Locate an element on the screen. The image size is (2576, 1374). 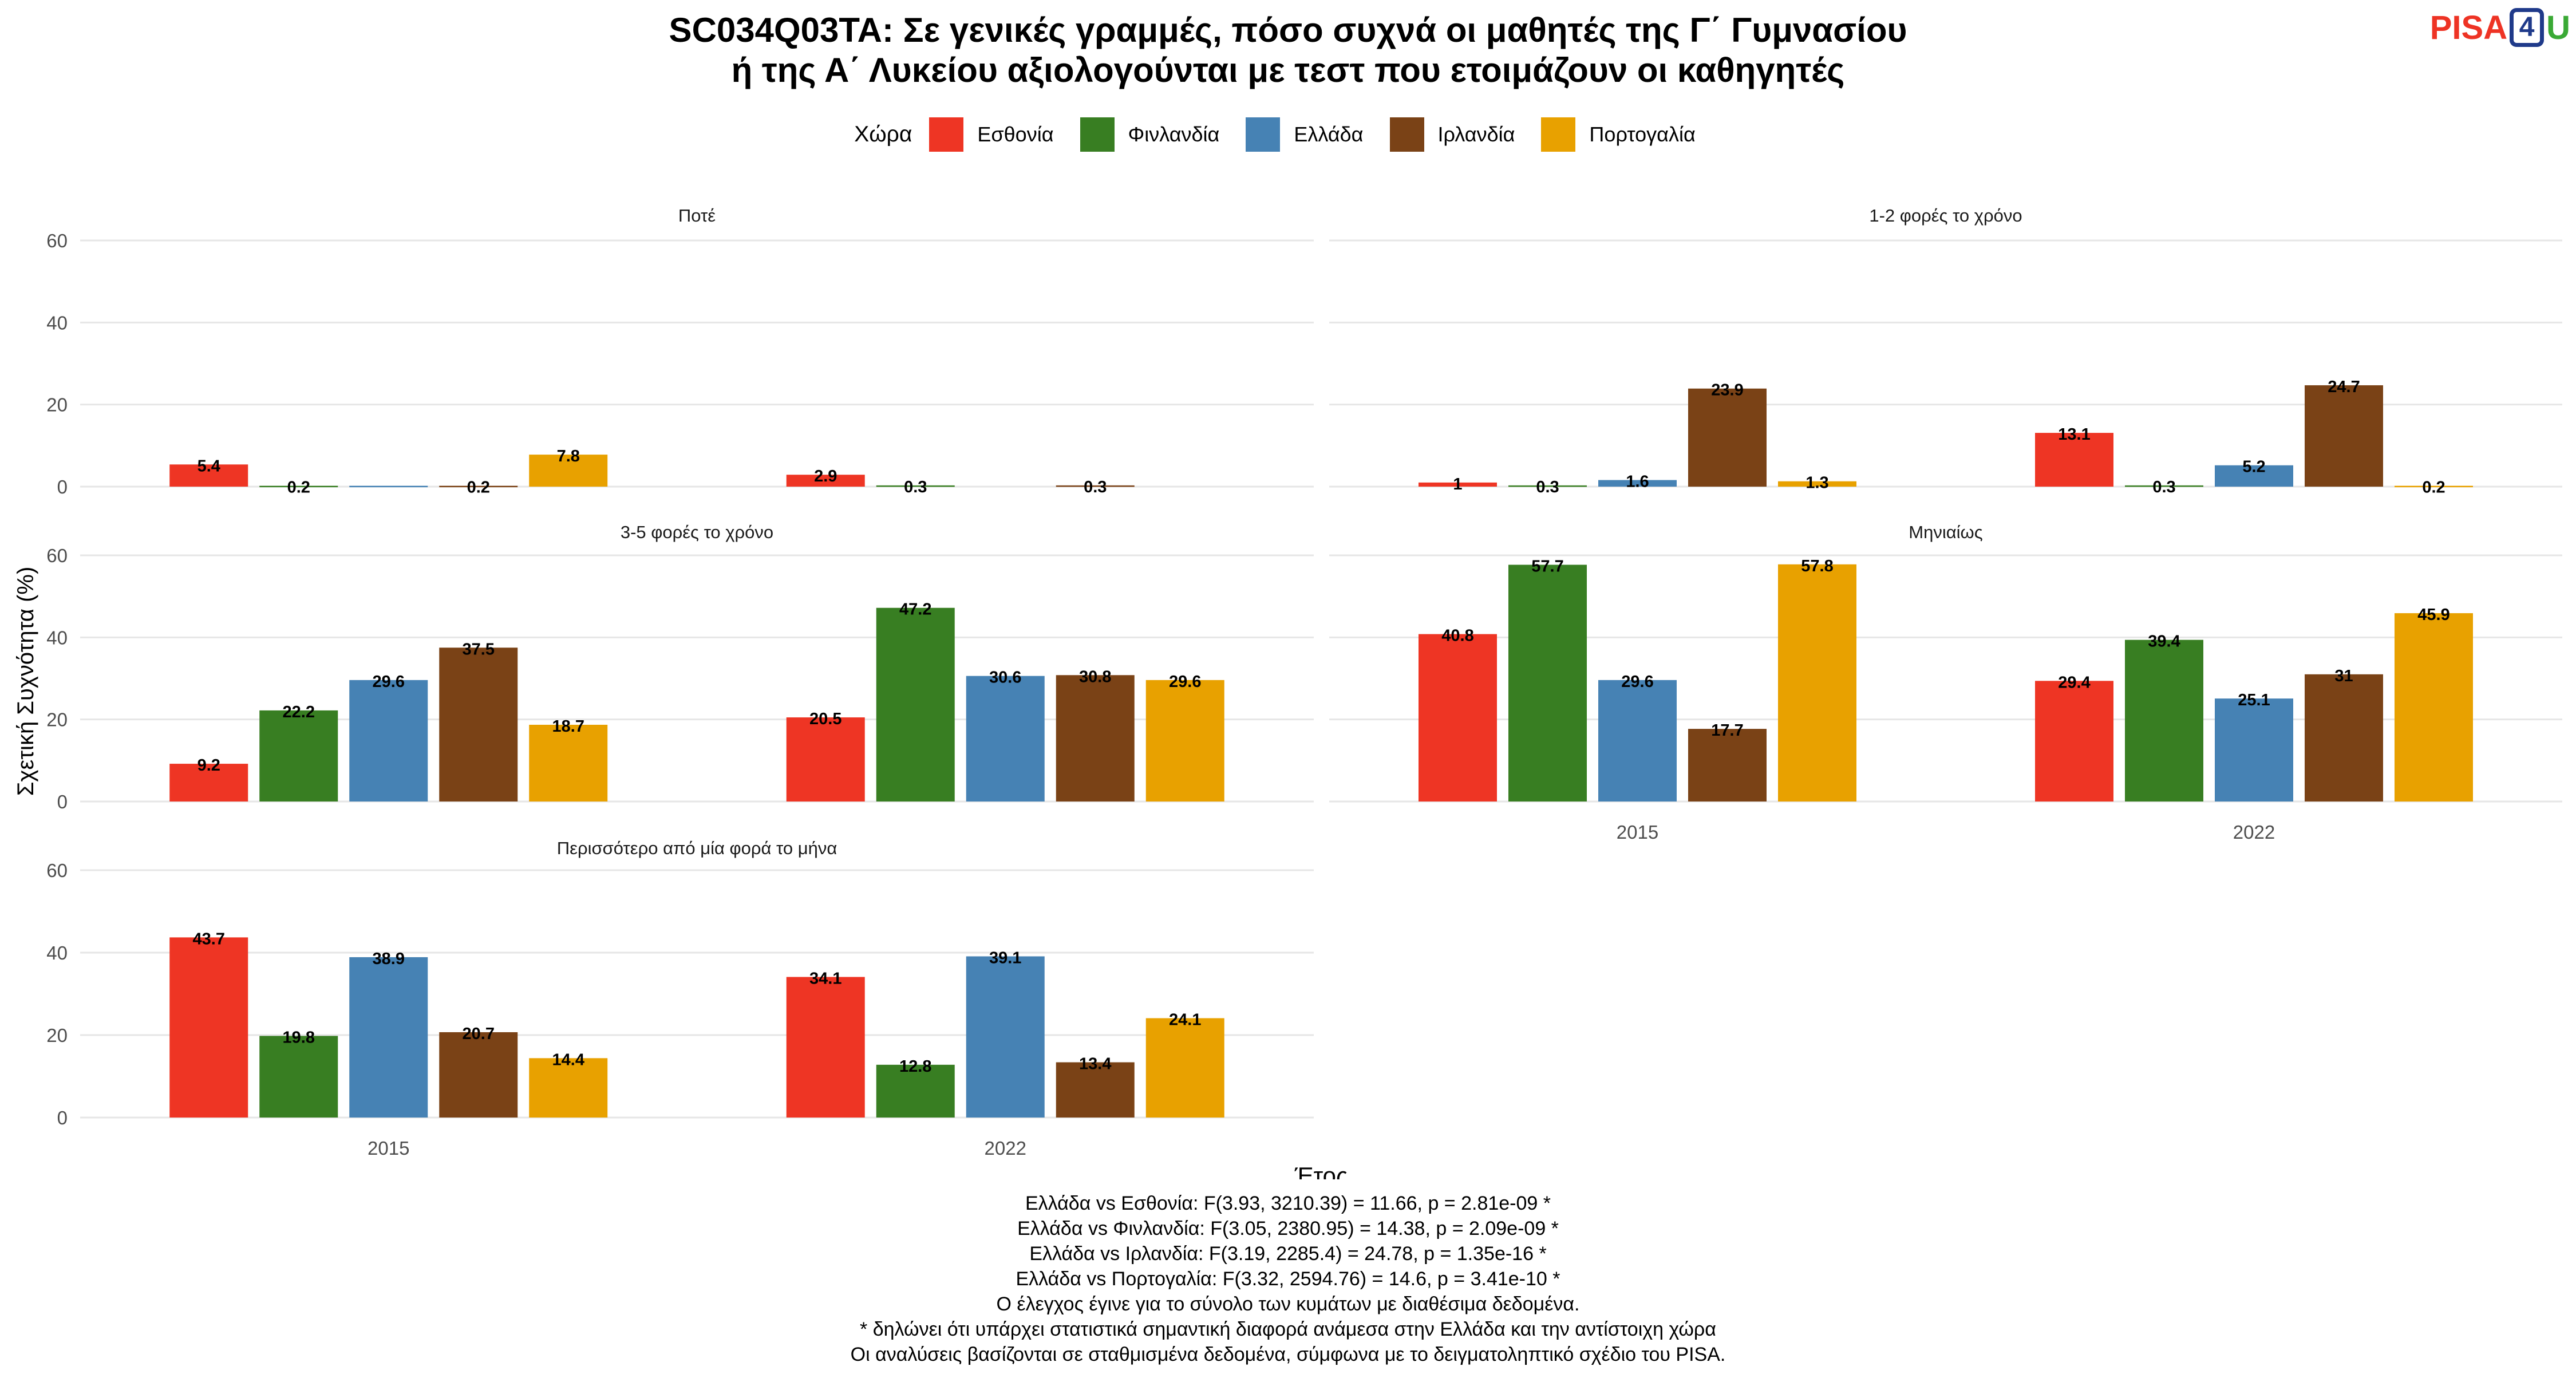
legend-title: Χώρα is located at coordinates (883, 134).